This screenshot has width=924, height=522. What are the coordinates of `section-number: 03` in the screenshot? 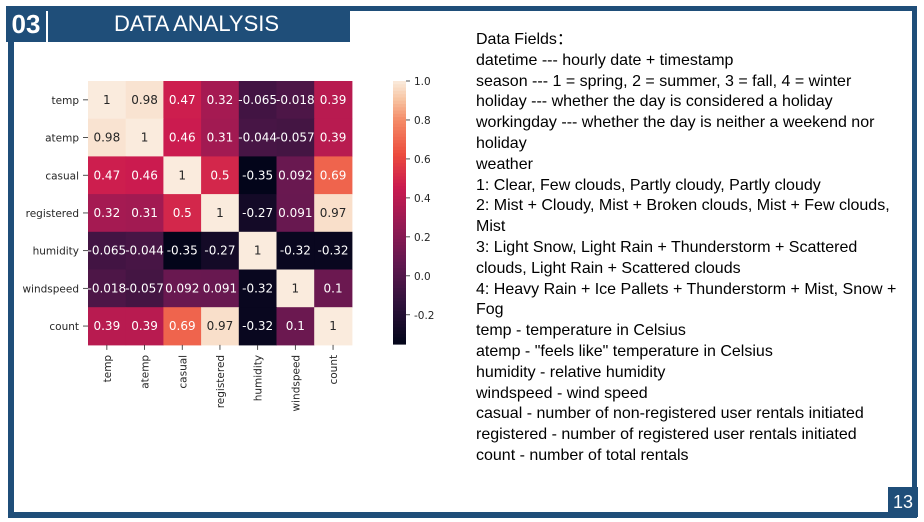 It's located at (26, 24).